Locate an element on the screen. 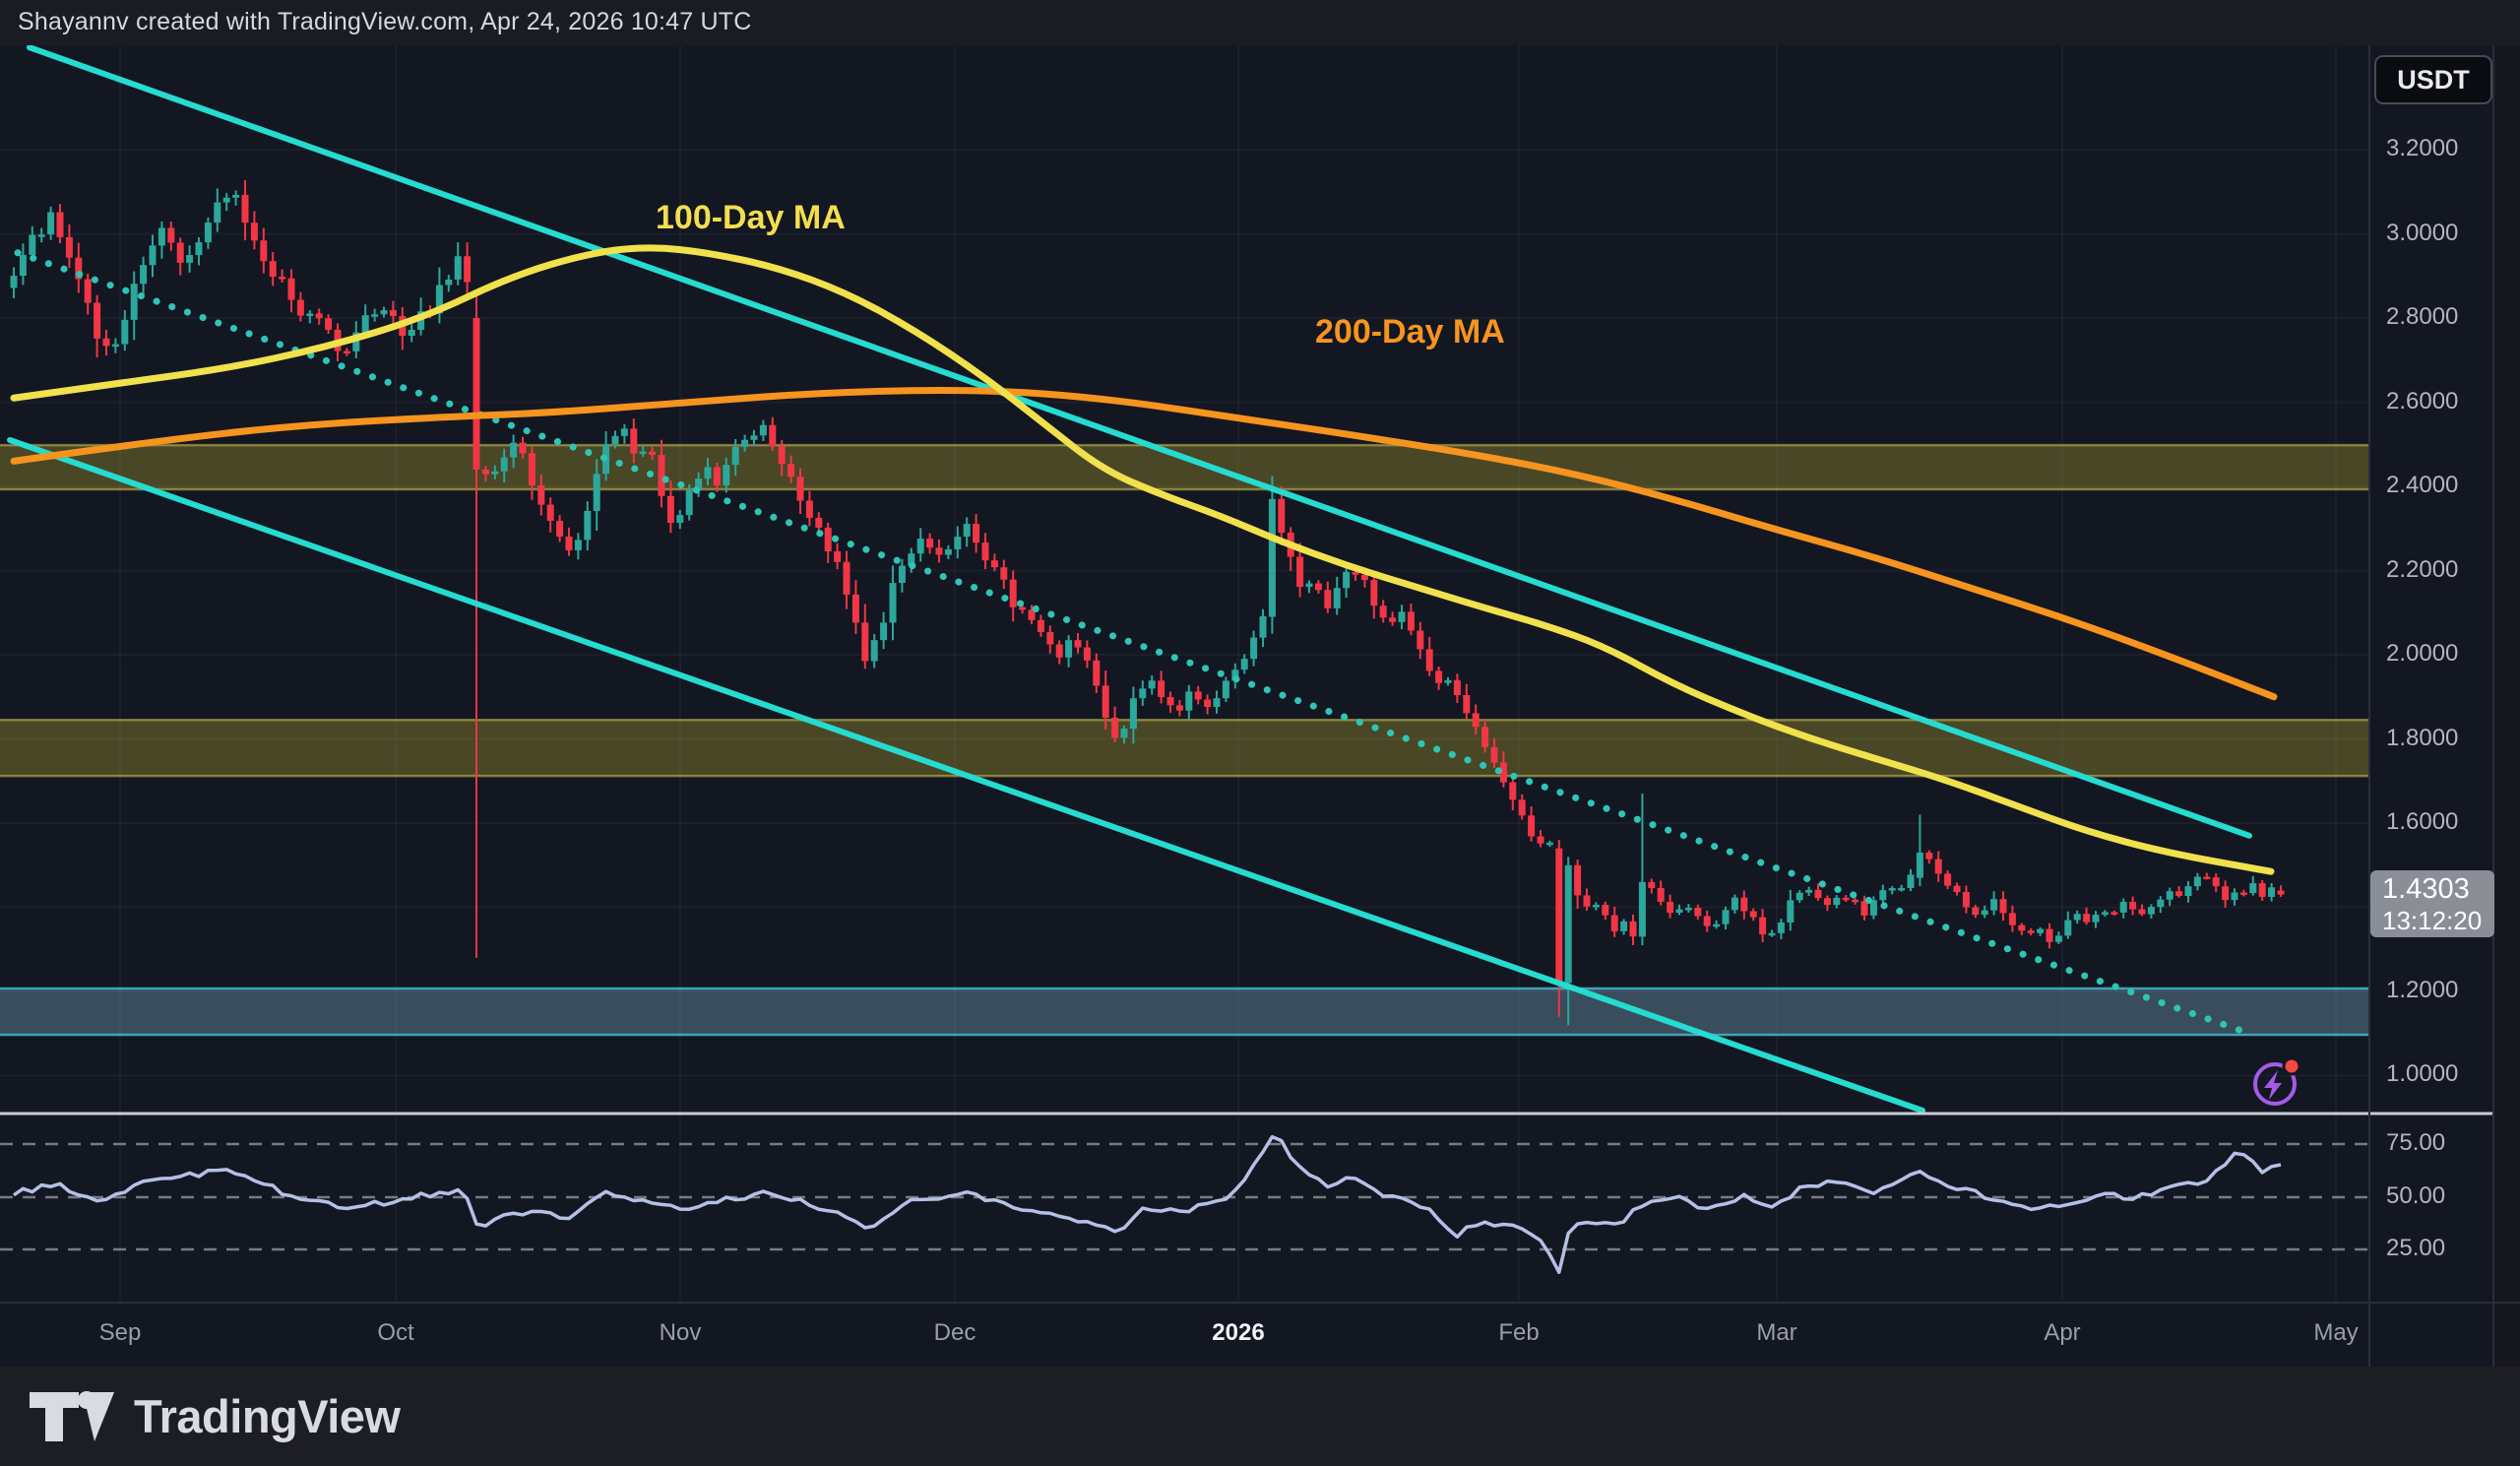  lightning-bolt-icon is located at coordinates (2273, 1085).